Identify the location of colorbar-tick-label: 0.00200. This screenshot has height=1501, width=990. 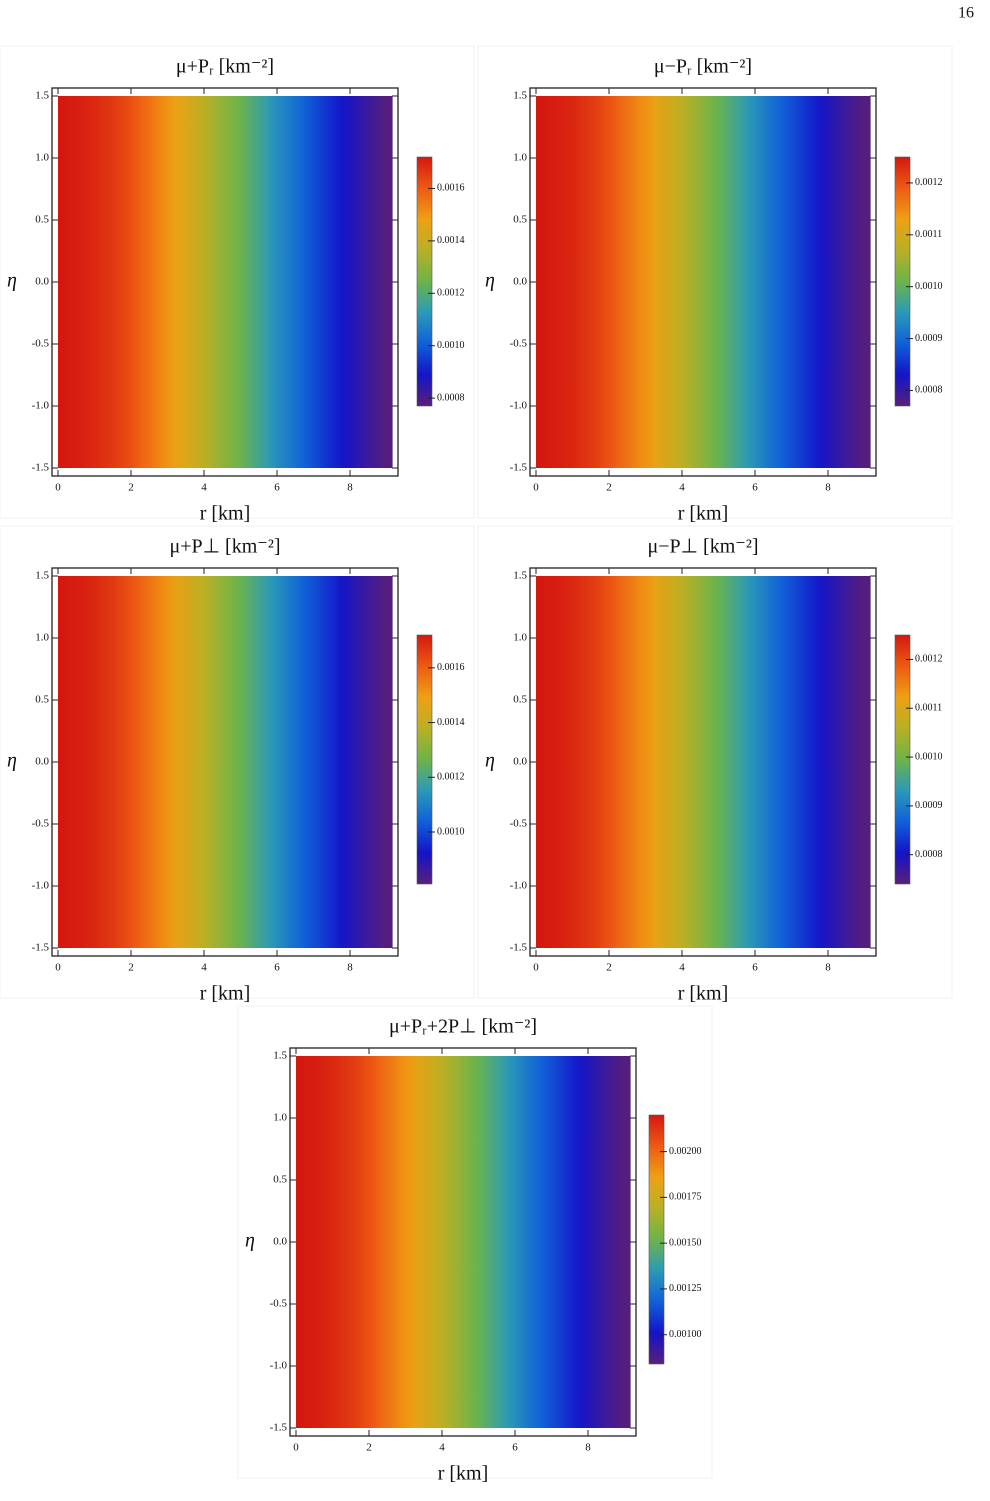
(685, 1151).